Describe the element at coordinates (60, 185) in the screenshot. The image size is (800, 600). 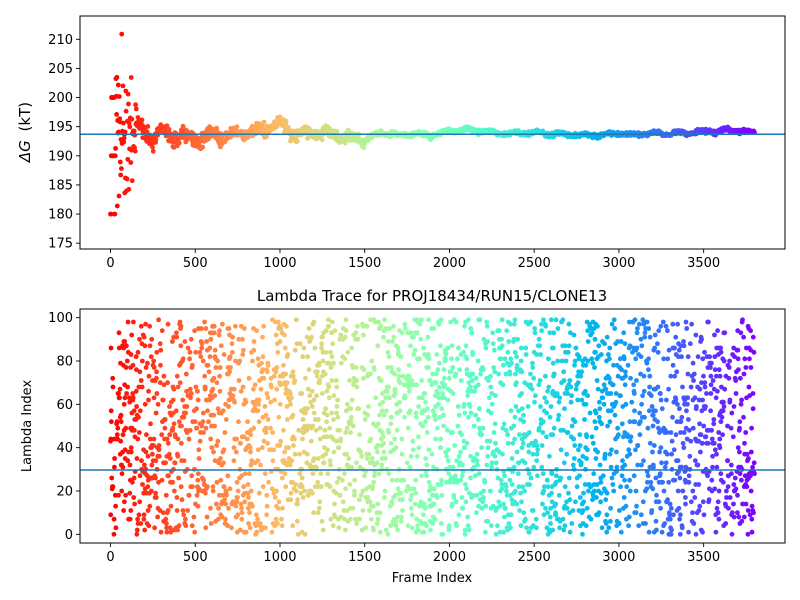
I see `y-tick-label: 185` at that location.